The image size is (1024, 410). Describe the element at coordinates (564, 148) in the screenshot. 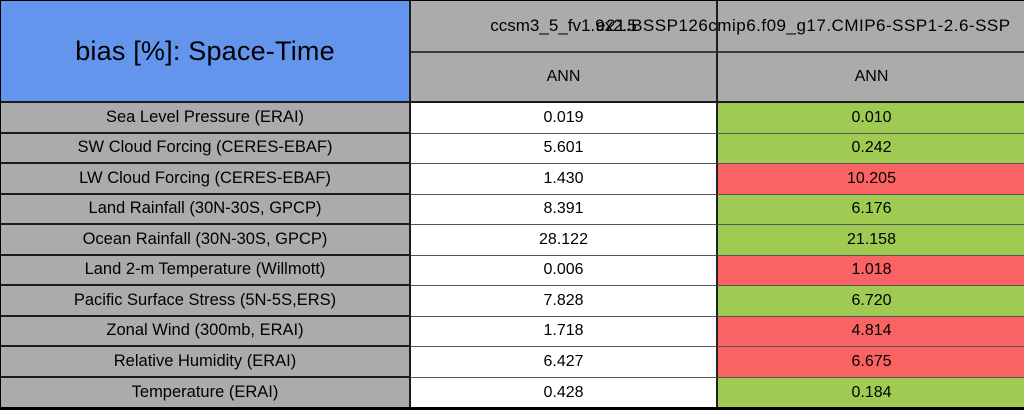

I see `value-cell: 5.601` at that location.